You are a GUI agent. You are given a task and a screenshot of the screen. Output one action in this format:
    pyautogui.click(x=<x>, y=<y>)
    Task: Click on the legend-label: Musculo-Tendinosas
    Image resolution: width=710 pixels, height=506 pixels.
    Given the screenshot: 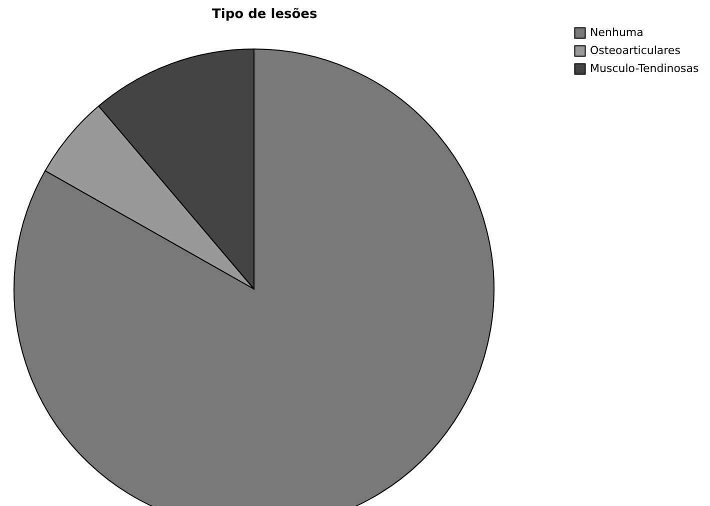 What is the action you would take?
    pyautogui.click(x=644, y=68)
    